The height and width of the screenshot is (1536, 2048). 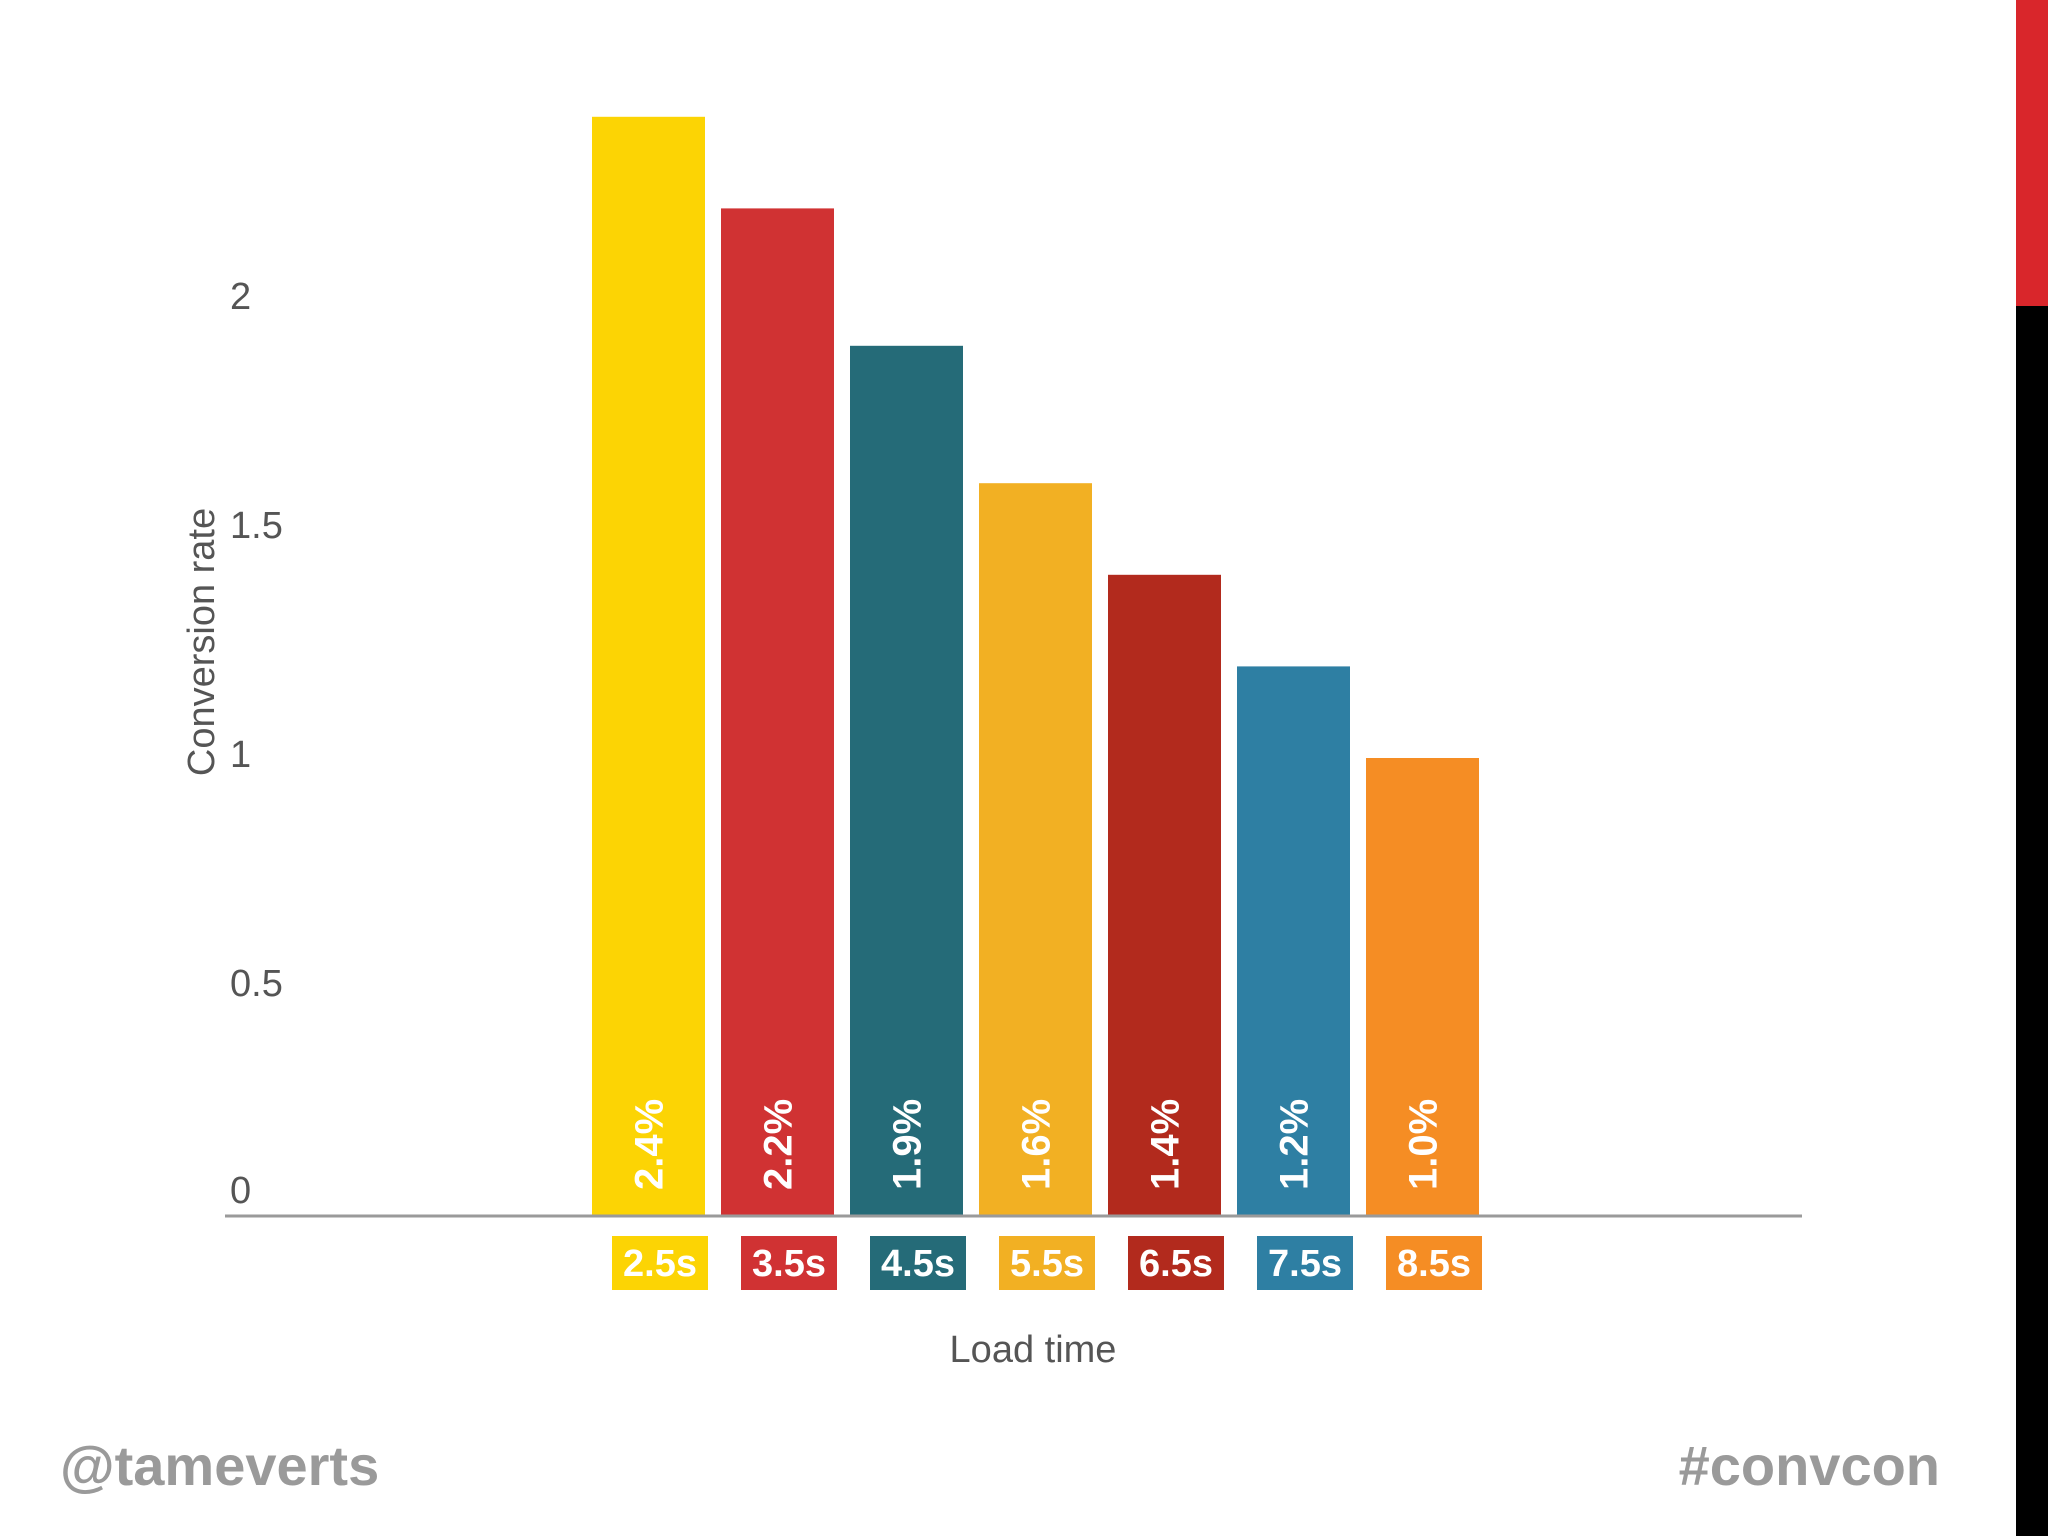 I want to click on y-tick-label: 0.5, so click(x=256, y=984).